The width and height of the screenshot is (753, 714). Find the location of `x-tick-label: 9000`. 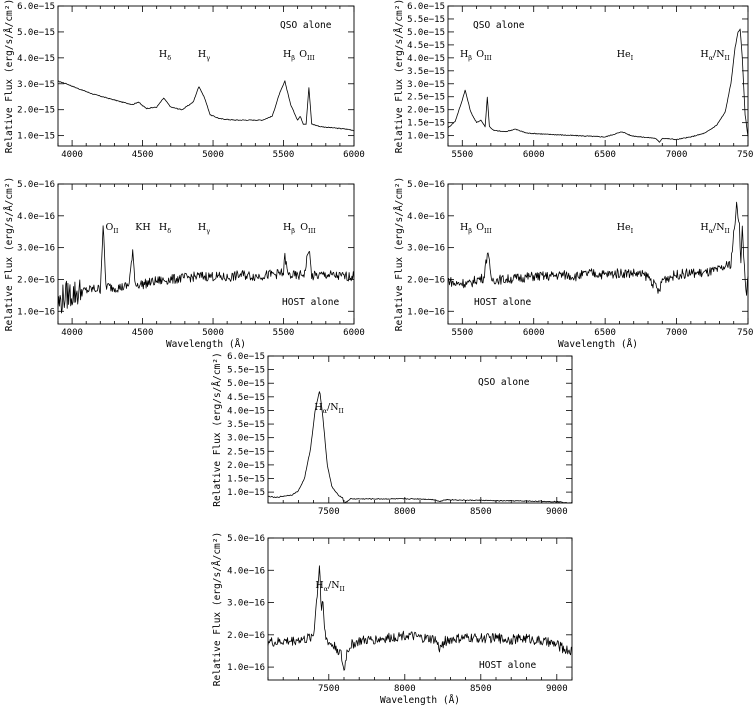

x-tick-label: 9000 is located at coordinates (557, 689).